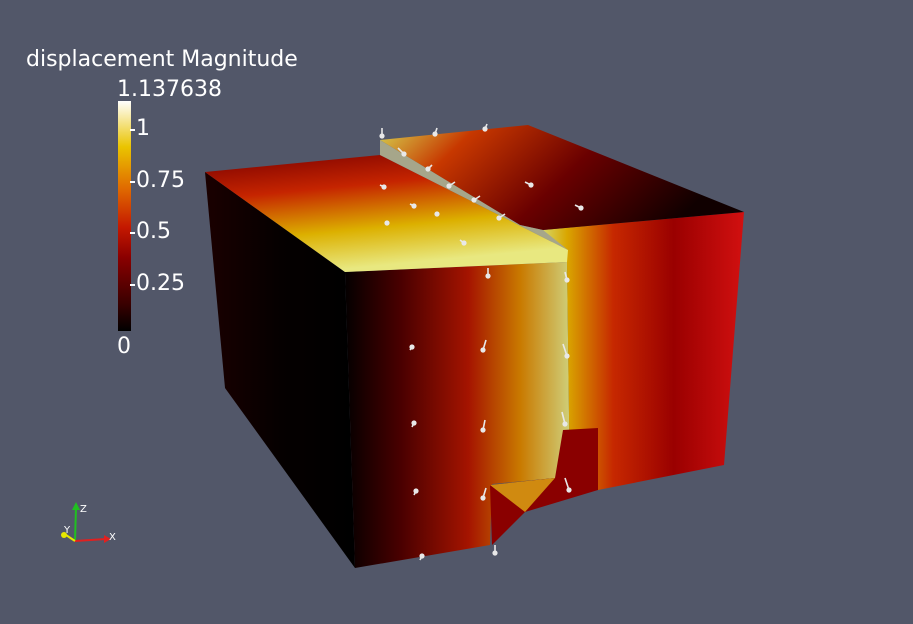 The image size is (913, 624). What do you see at coordinates (643, 352) in the screenshot?
I see `block-right-face` at bounding box center [643, 352].